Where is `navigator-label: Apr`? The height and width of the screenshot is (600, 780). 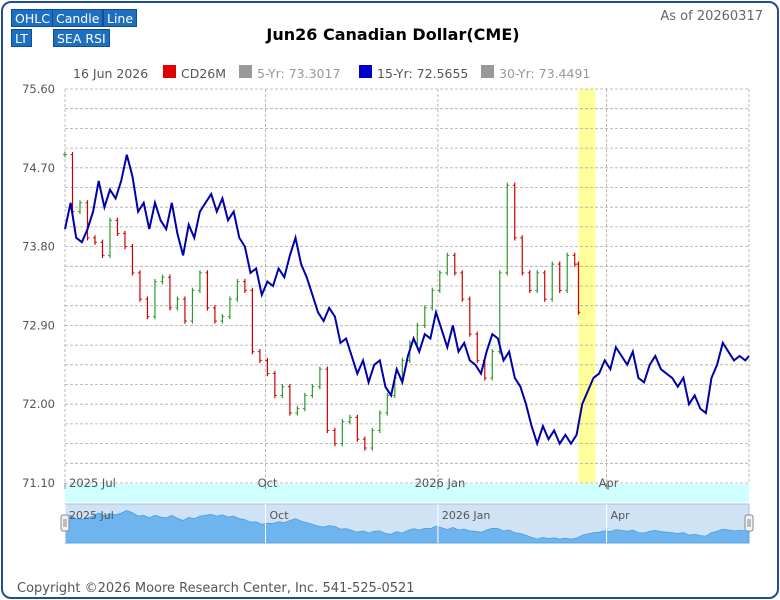
navigator-label: Apr is located at coordinates (621, 515).